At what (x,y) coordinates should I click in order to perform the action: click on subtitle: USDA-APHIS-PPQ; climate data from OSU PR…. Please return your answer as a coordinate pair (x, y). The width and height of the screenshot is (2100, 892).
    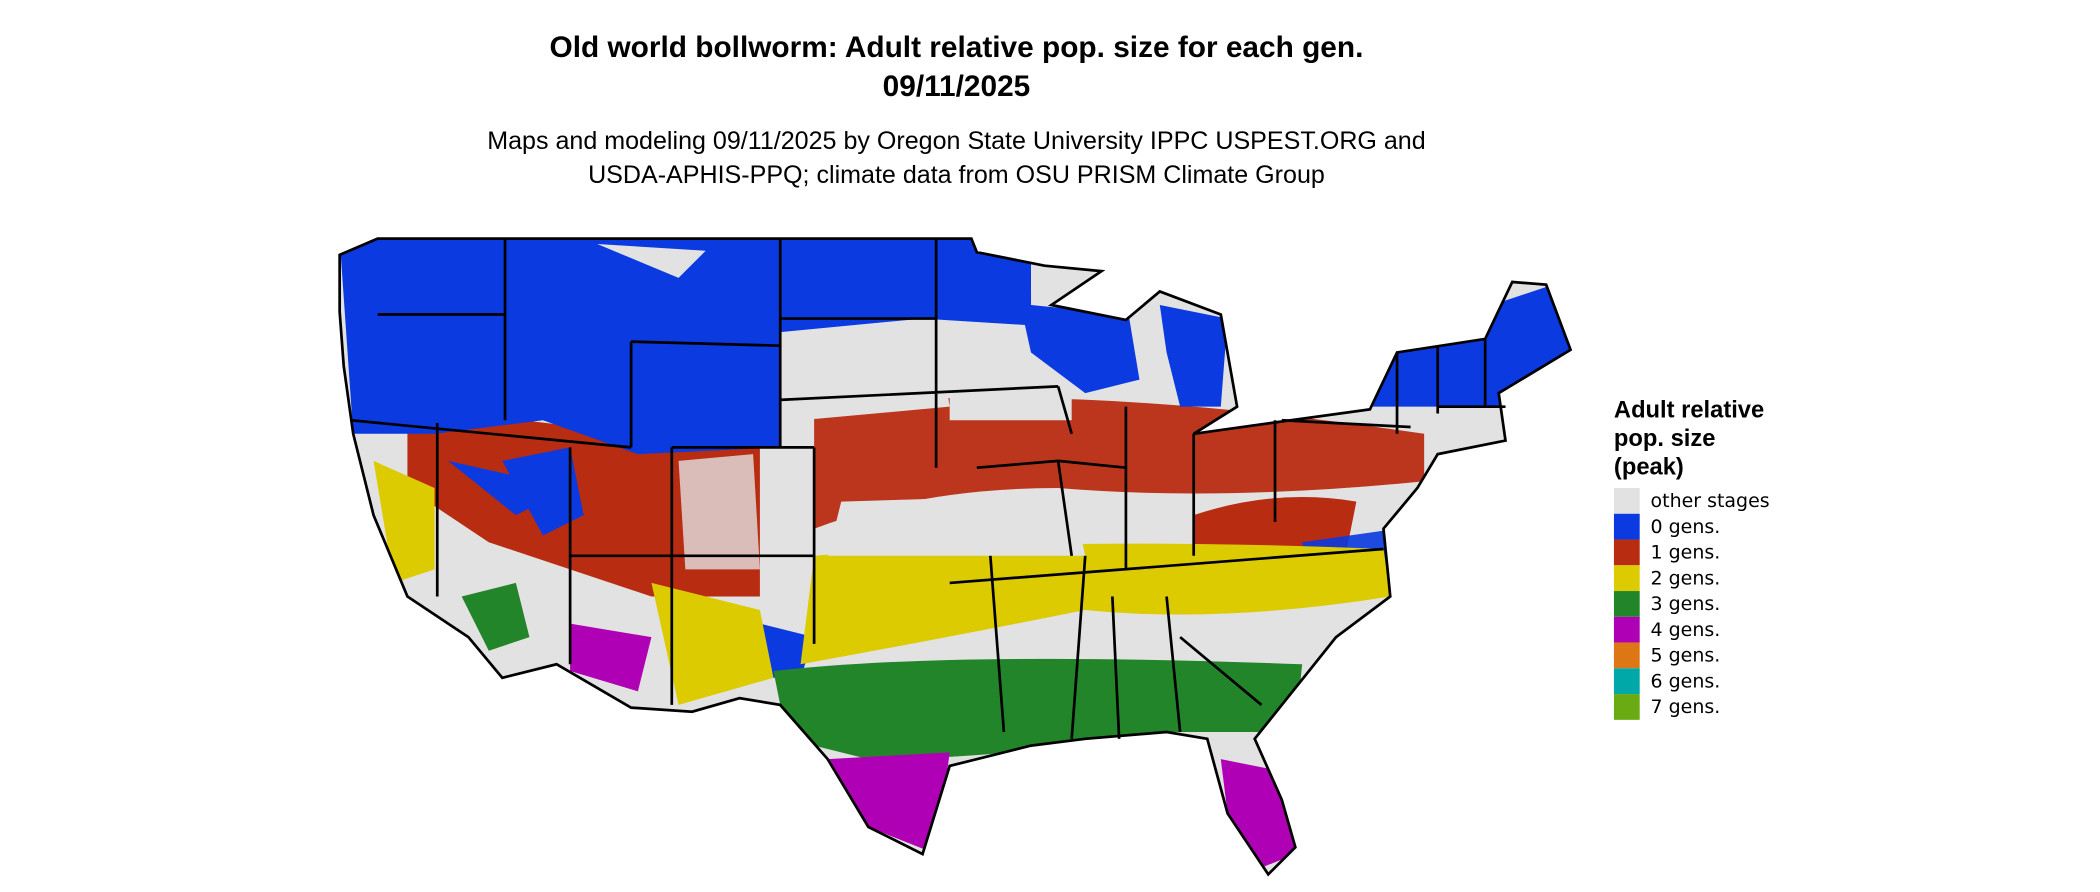
    Looking at the image, I should click on (956, 175).